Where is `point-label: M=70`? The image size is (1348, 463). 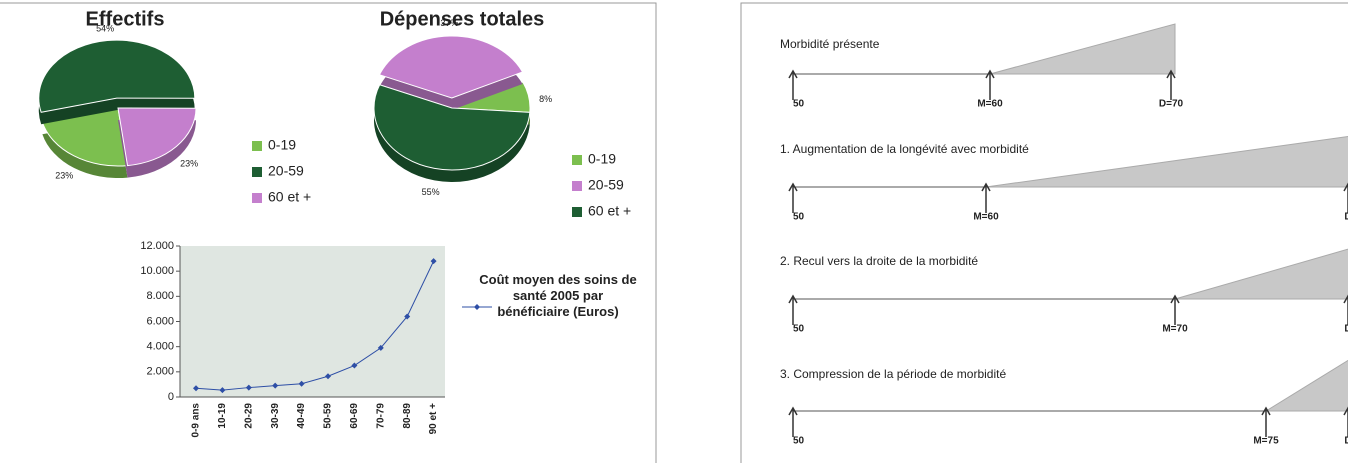 point-label: M=70 is located at coordinates (1175, 329).